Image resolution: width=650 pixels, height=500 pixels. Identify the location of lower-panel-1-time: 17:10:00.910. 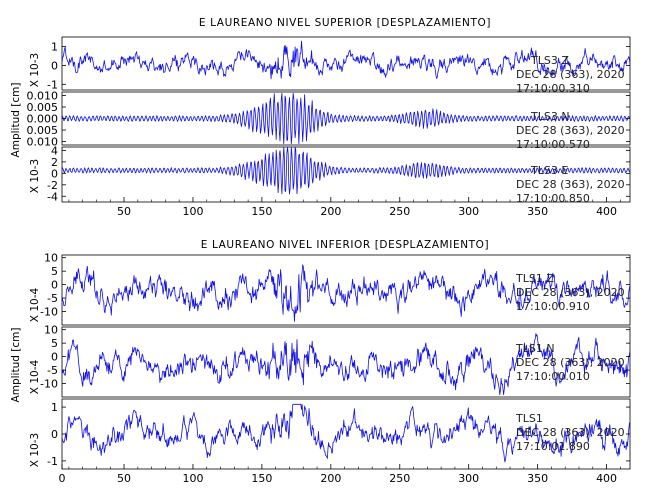
(553, 306).